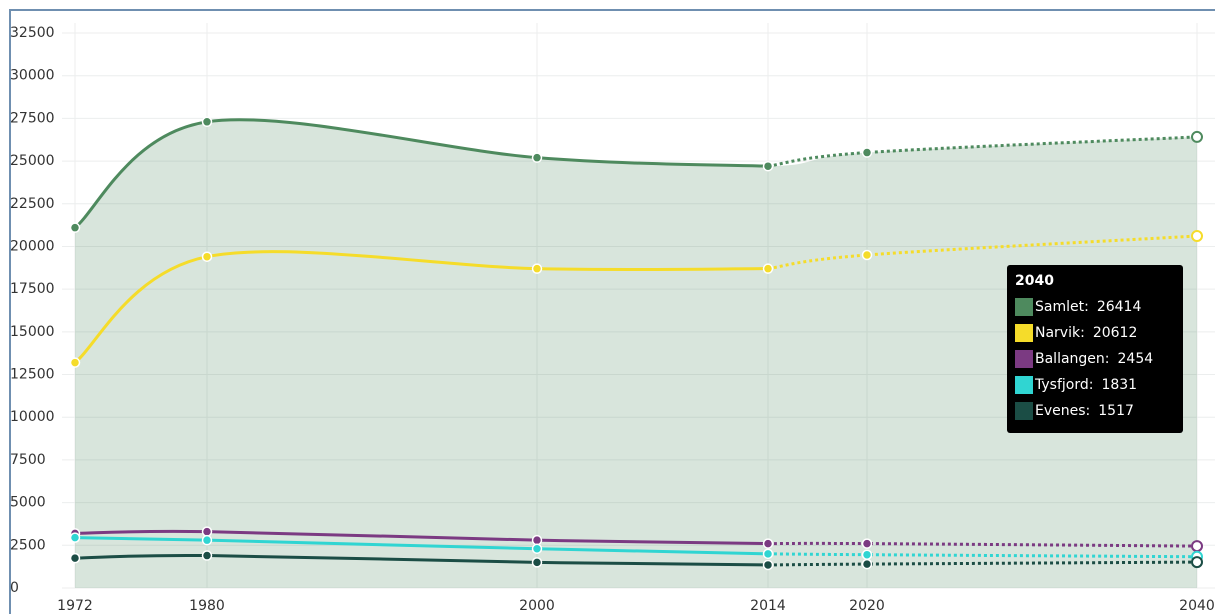  Describe the element at coordinates (28, 545) in the screenshot. I see `y-tick-label: 2500` at that location.